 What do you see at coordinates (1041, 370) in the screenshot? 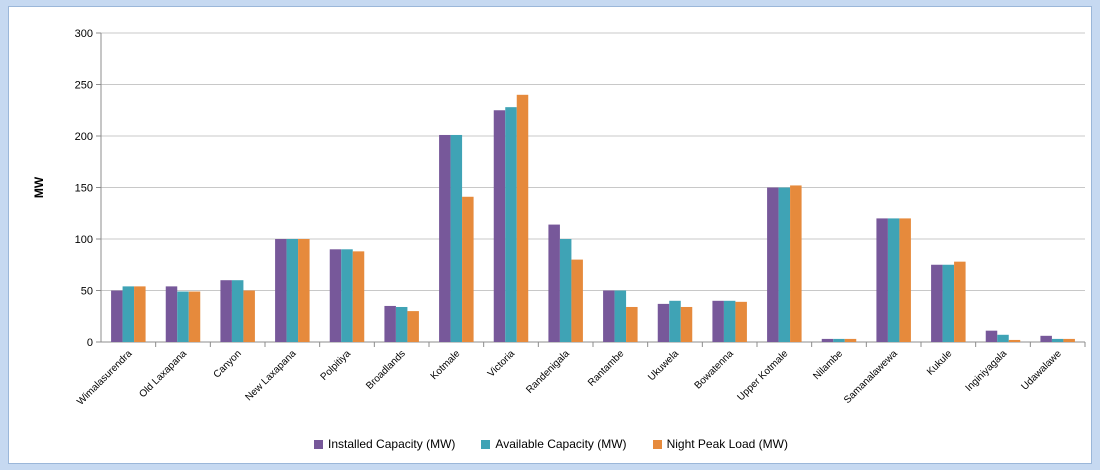
I see `x-tick-label: Udawalawe` at bounding box center [1041, 370].